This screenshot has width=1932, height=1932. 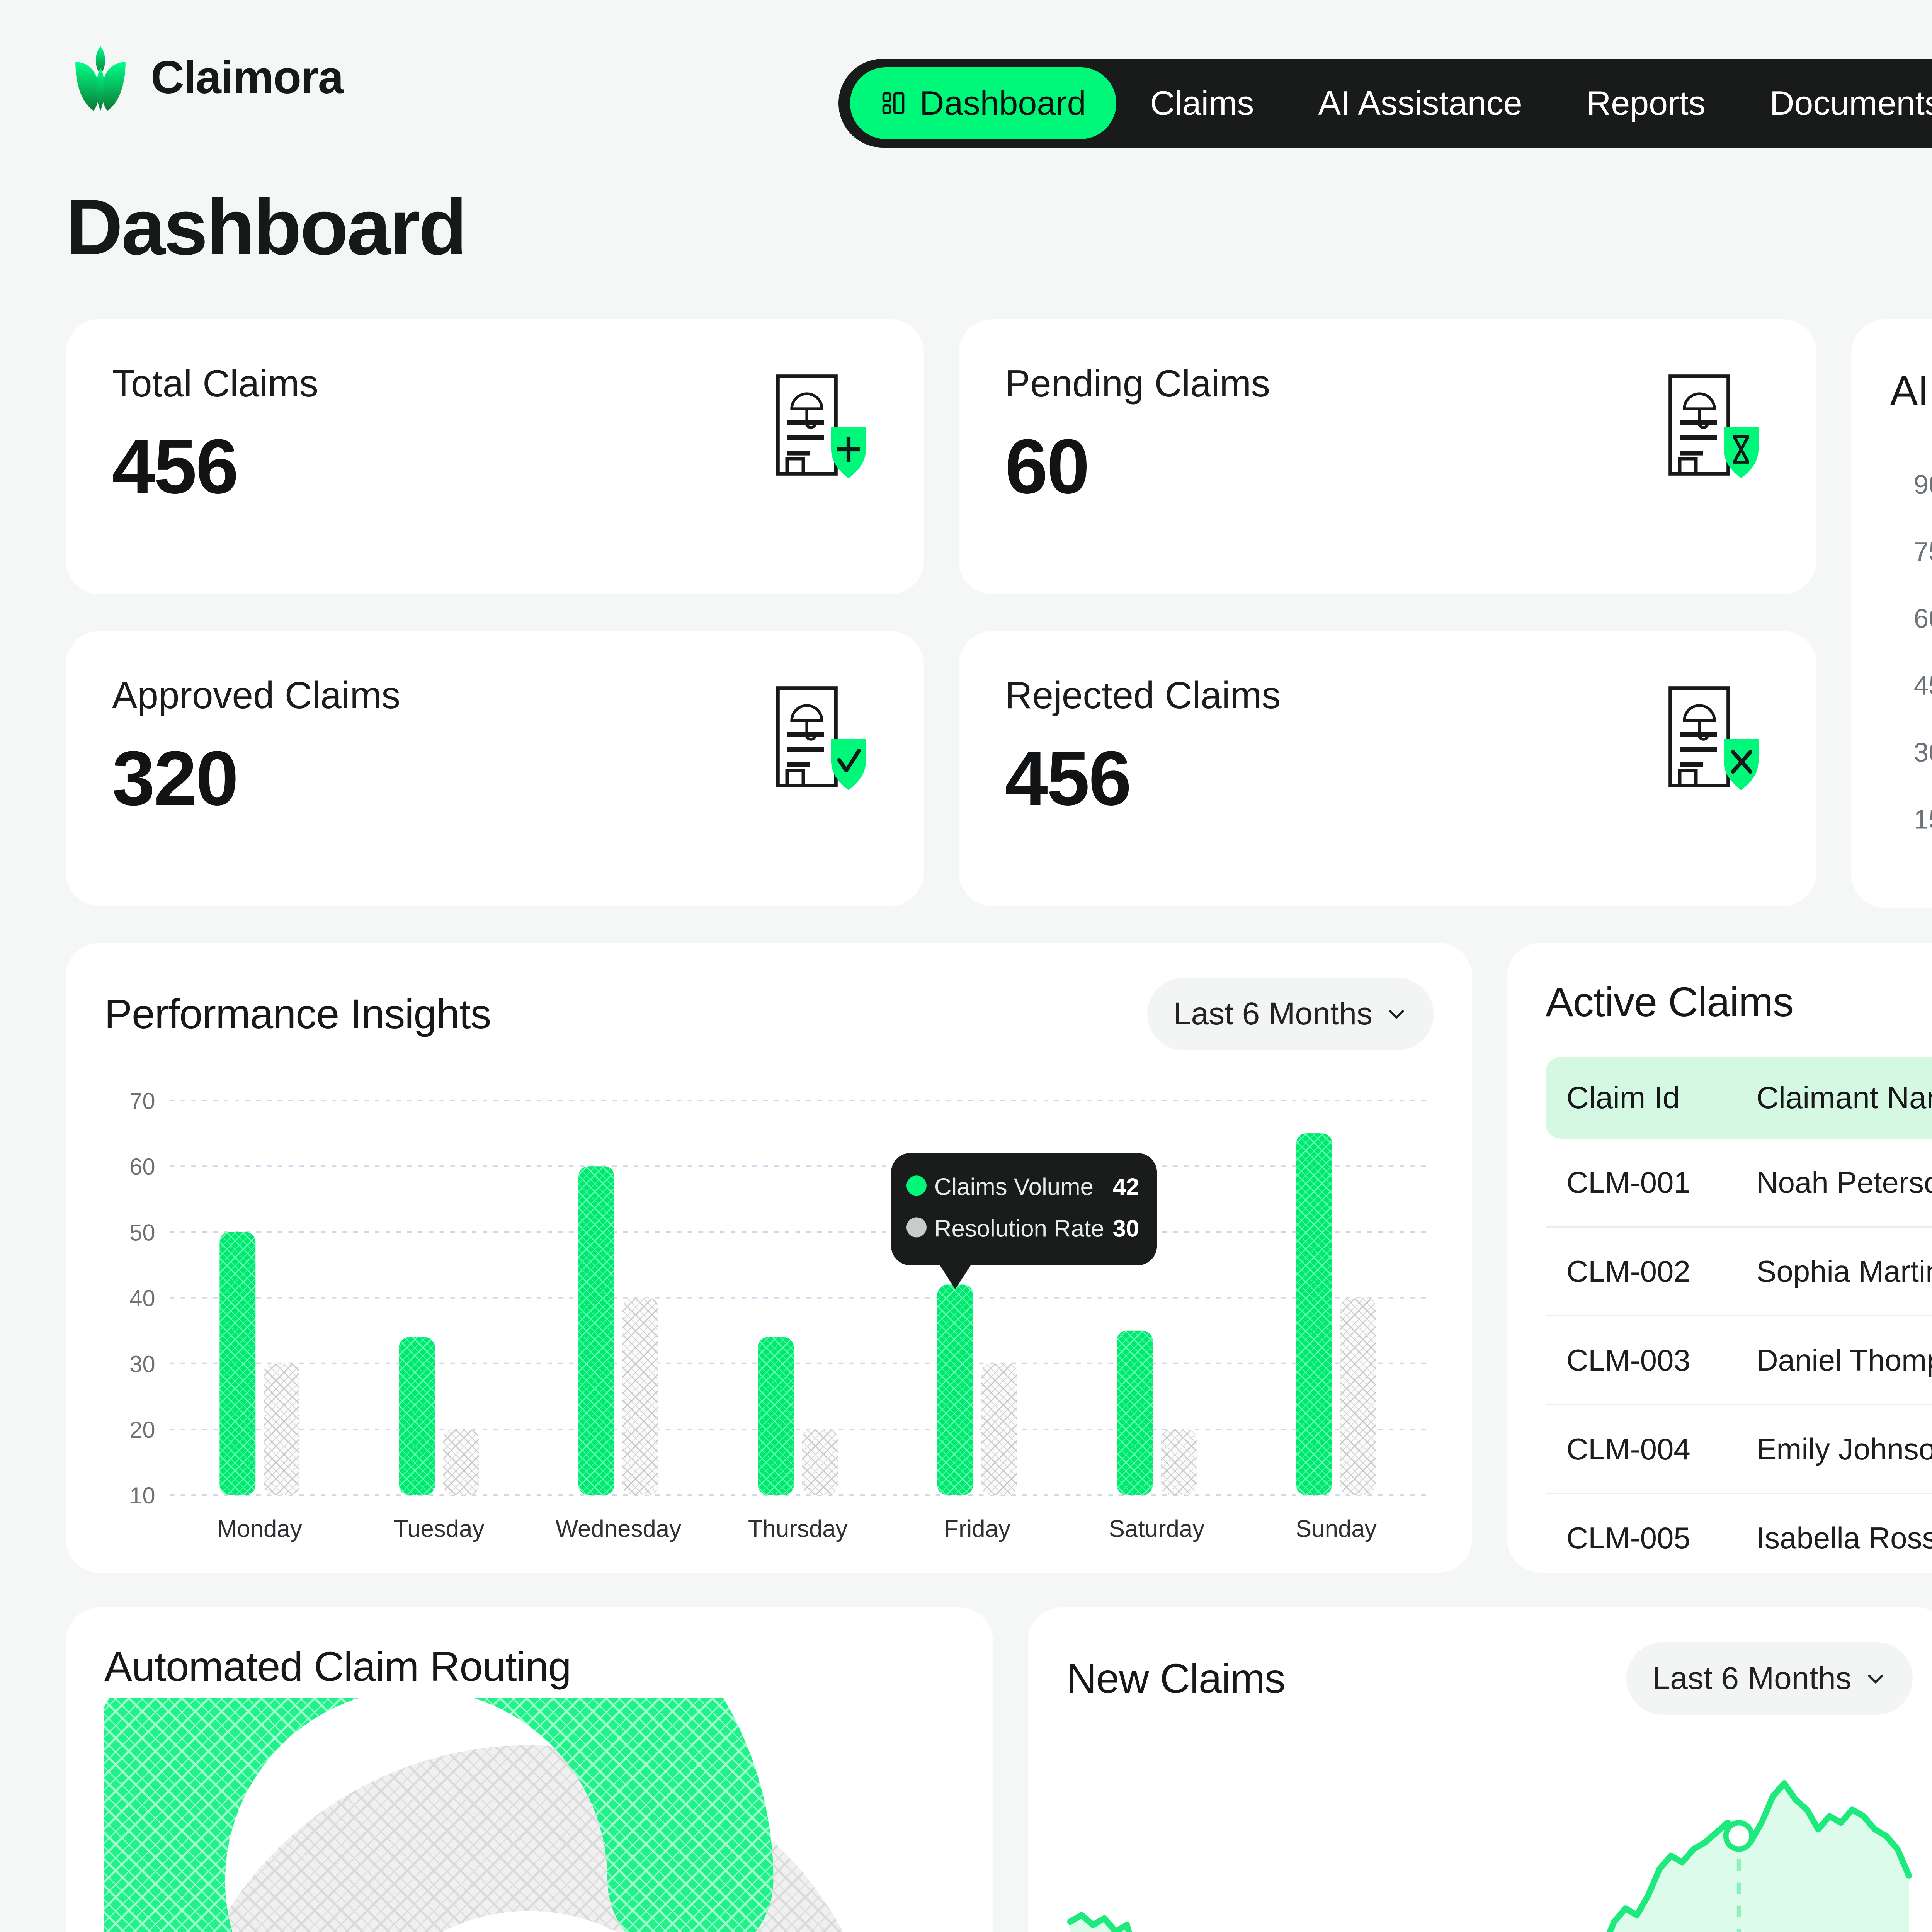 What do you see at coordinates (1156, 1529) in the screenshot?
I see `svg-text: Saturday` at bounding box center [1156, 1529].